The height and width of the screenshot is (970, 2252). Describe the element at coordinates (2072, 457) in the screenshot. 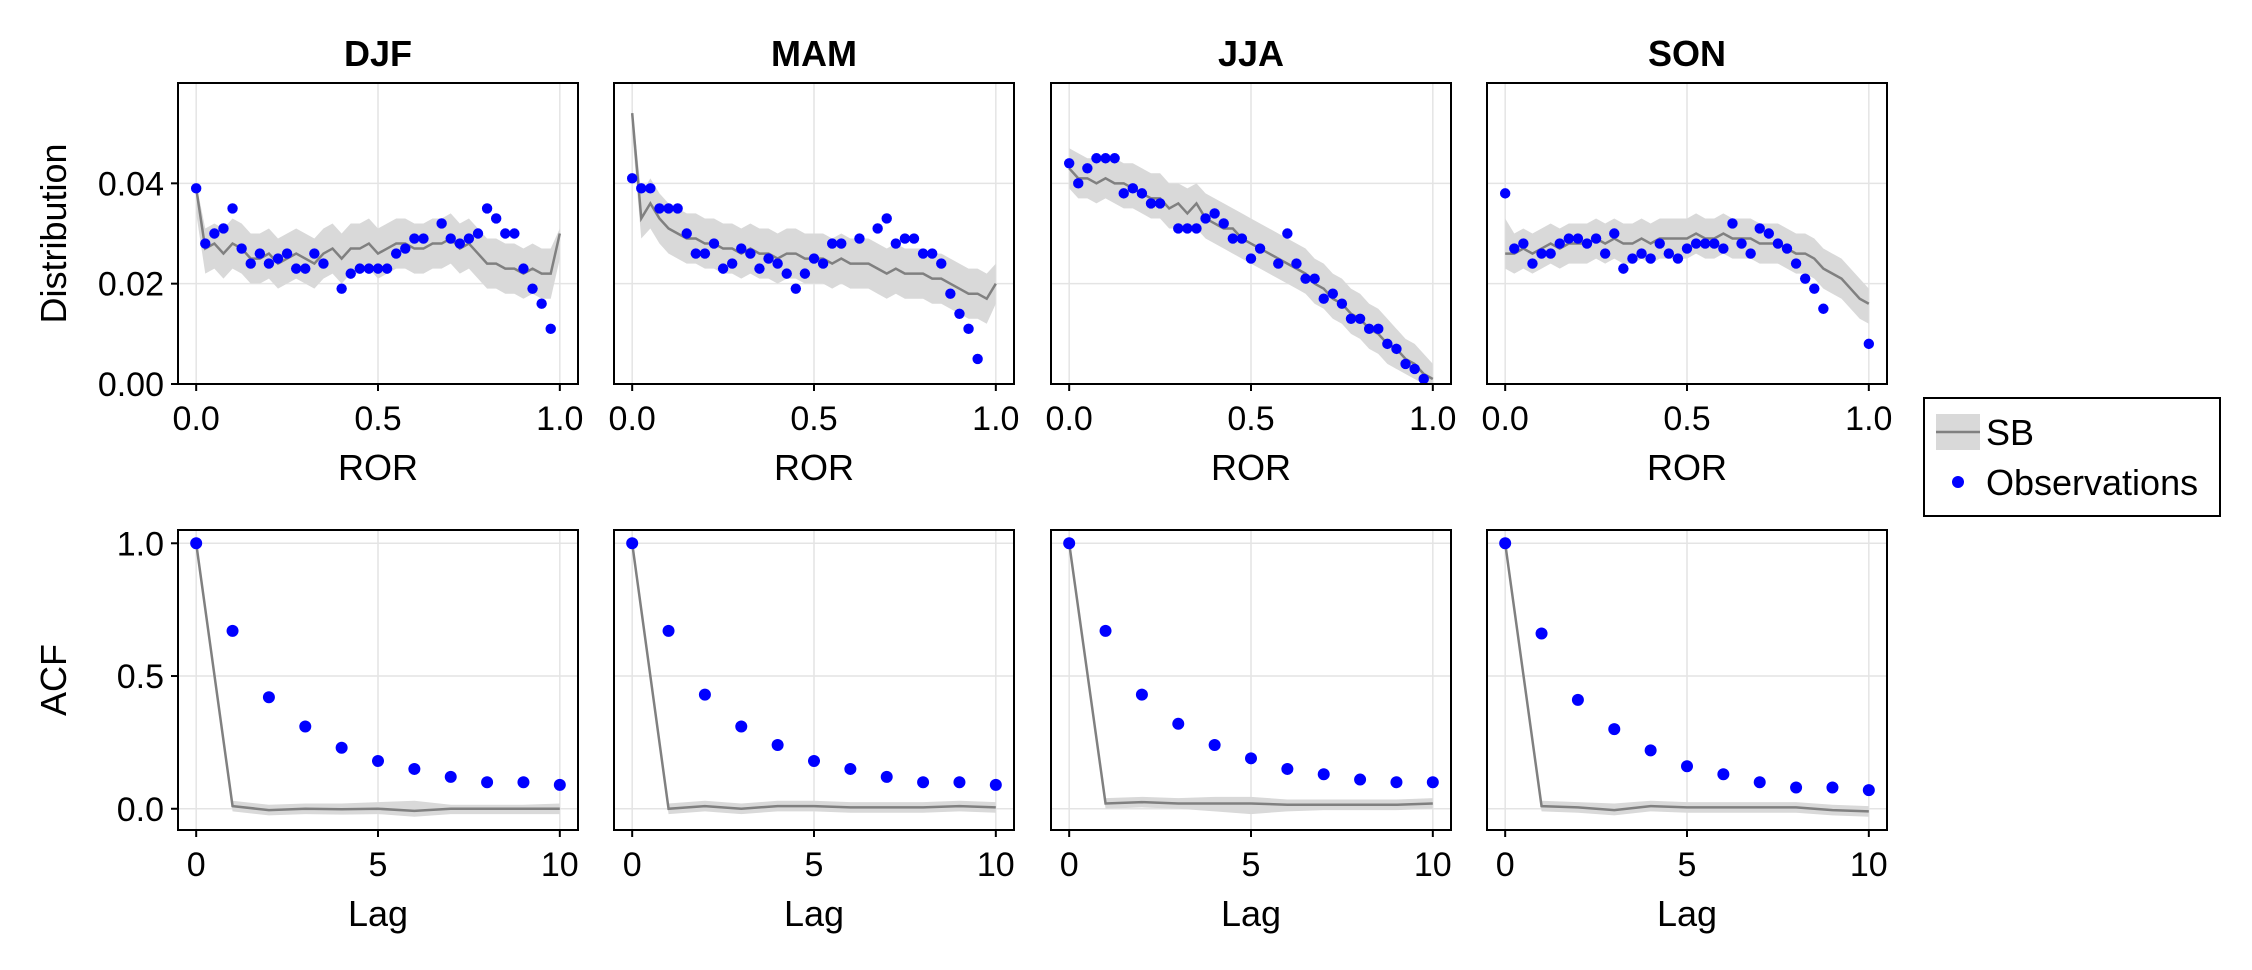

I see `legend: SB Observations` at that location.